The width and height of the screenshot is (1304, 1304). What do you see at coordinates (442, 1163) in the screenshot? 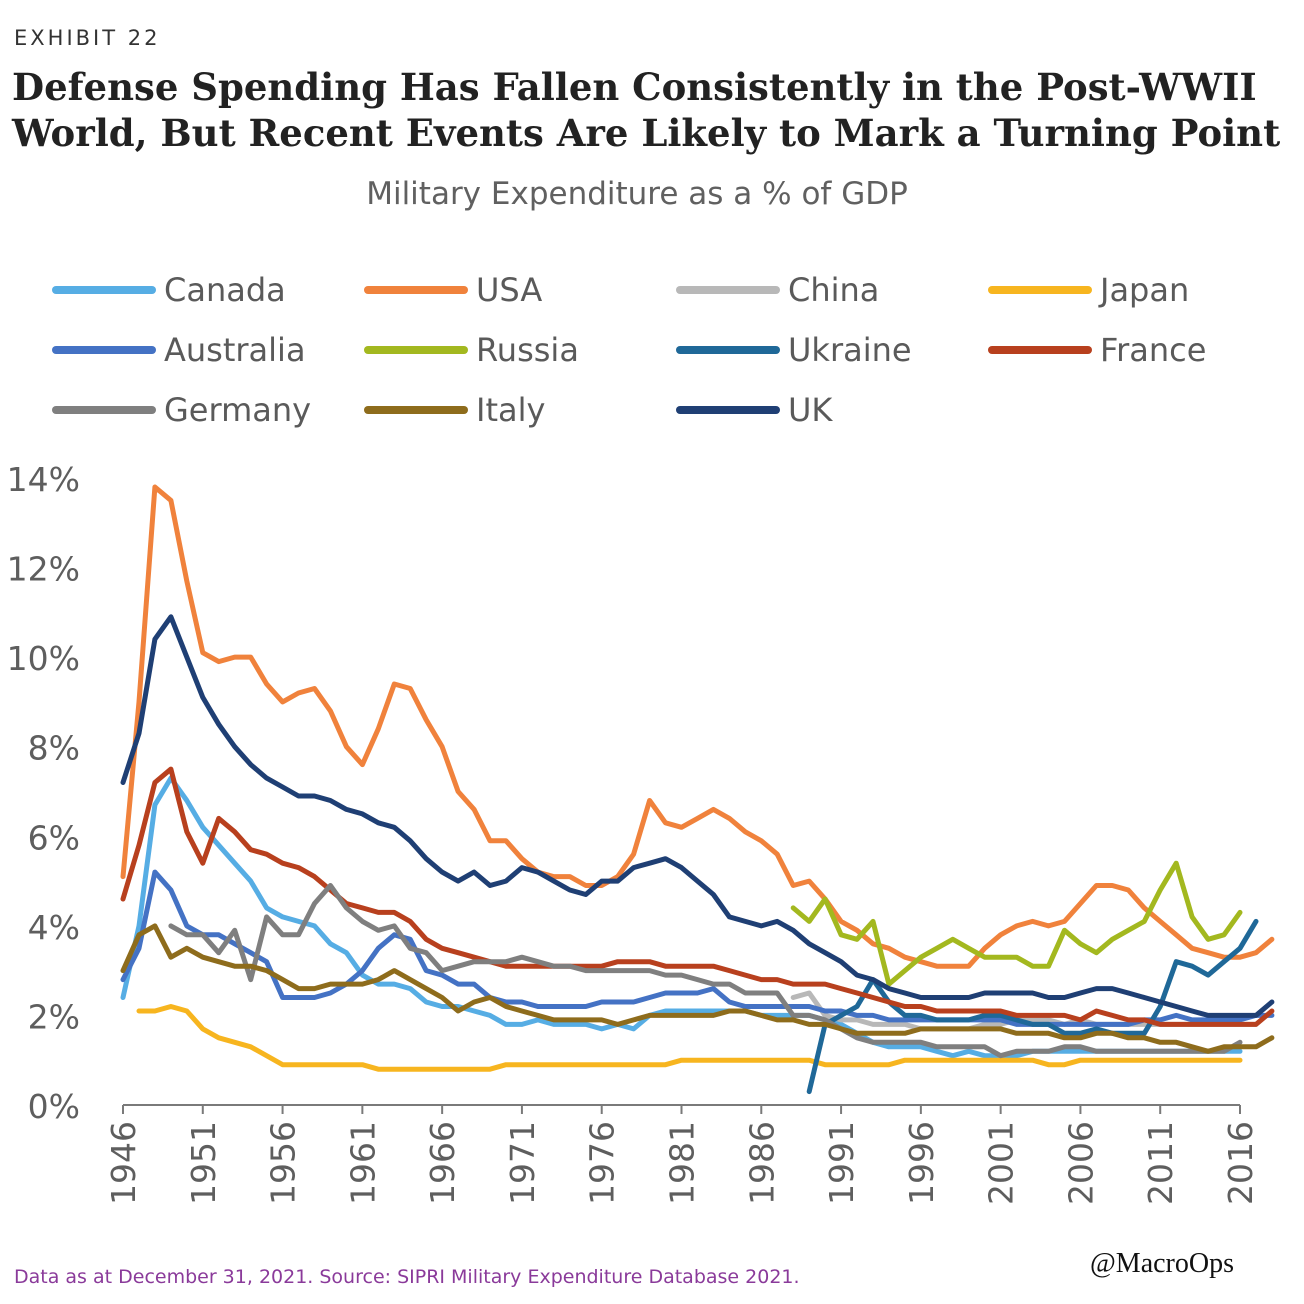
I see `x-tick-label: 1966` at bounding box center [442, 1163].